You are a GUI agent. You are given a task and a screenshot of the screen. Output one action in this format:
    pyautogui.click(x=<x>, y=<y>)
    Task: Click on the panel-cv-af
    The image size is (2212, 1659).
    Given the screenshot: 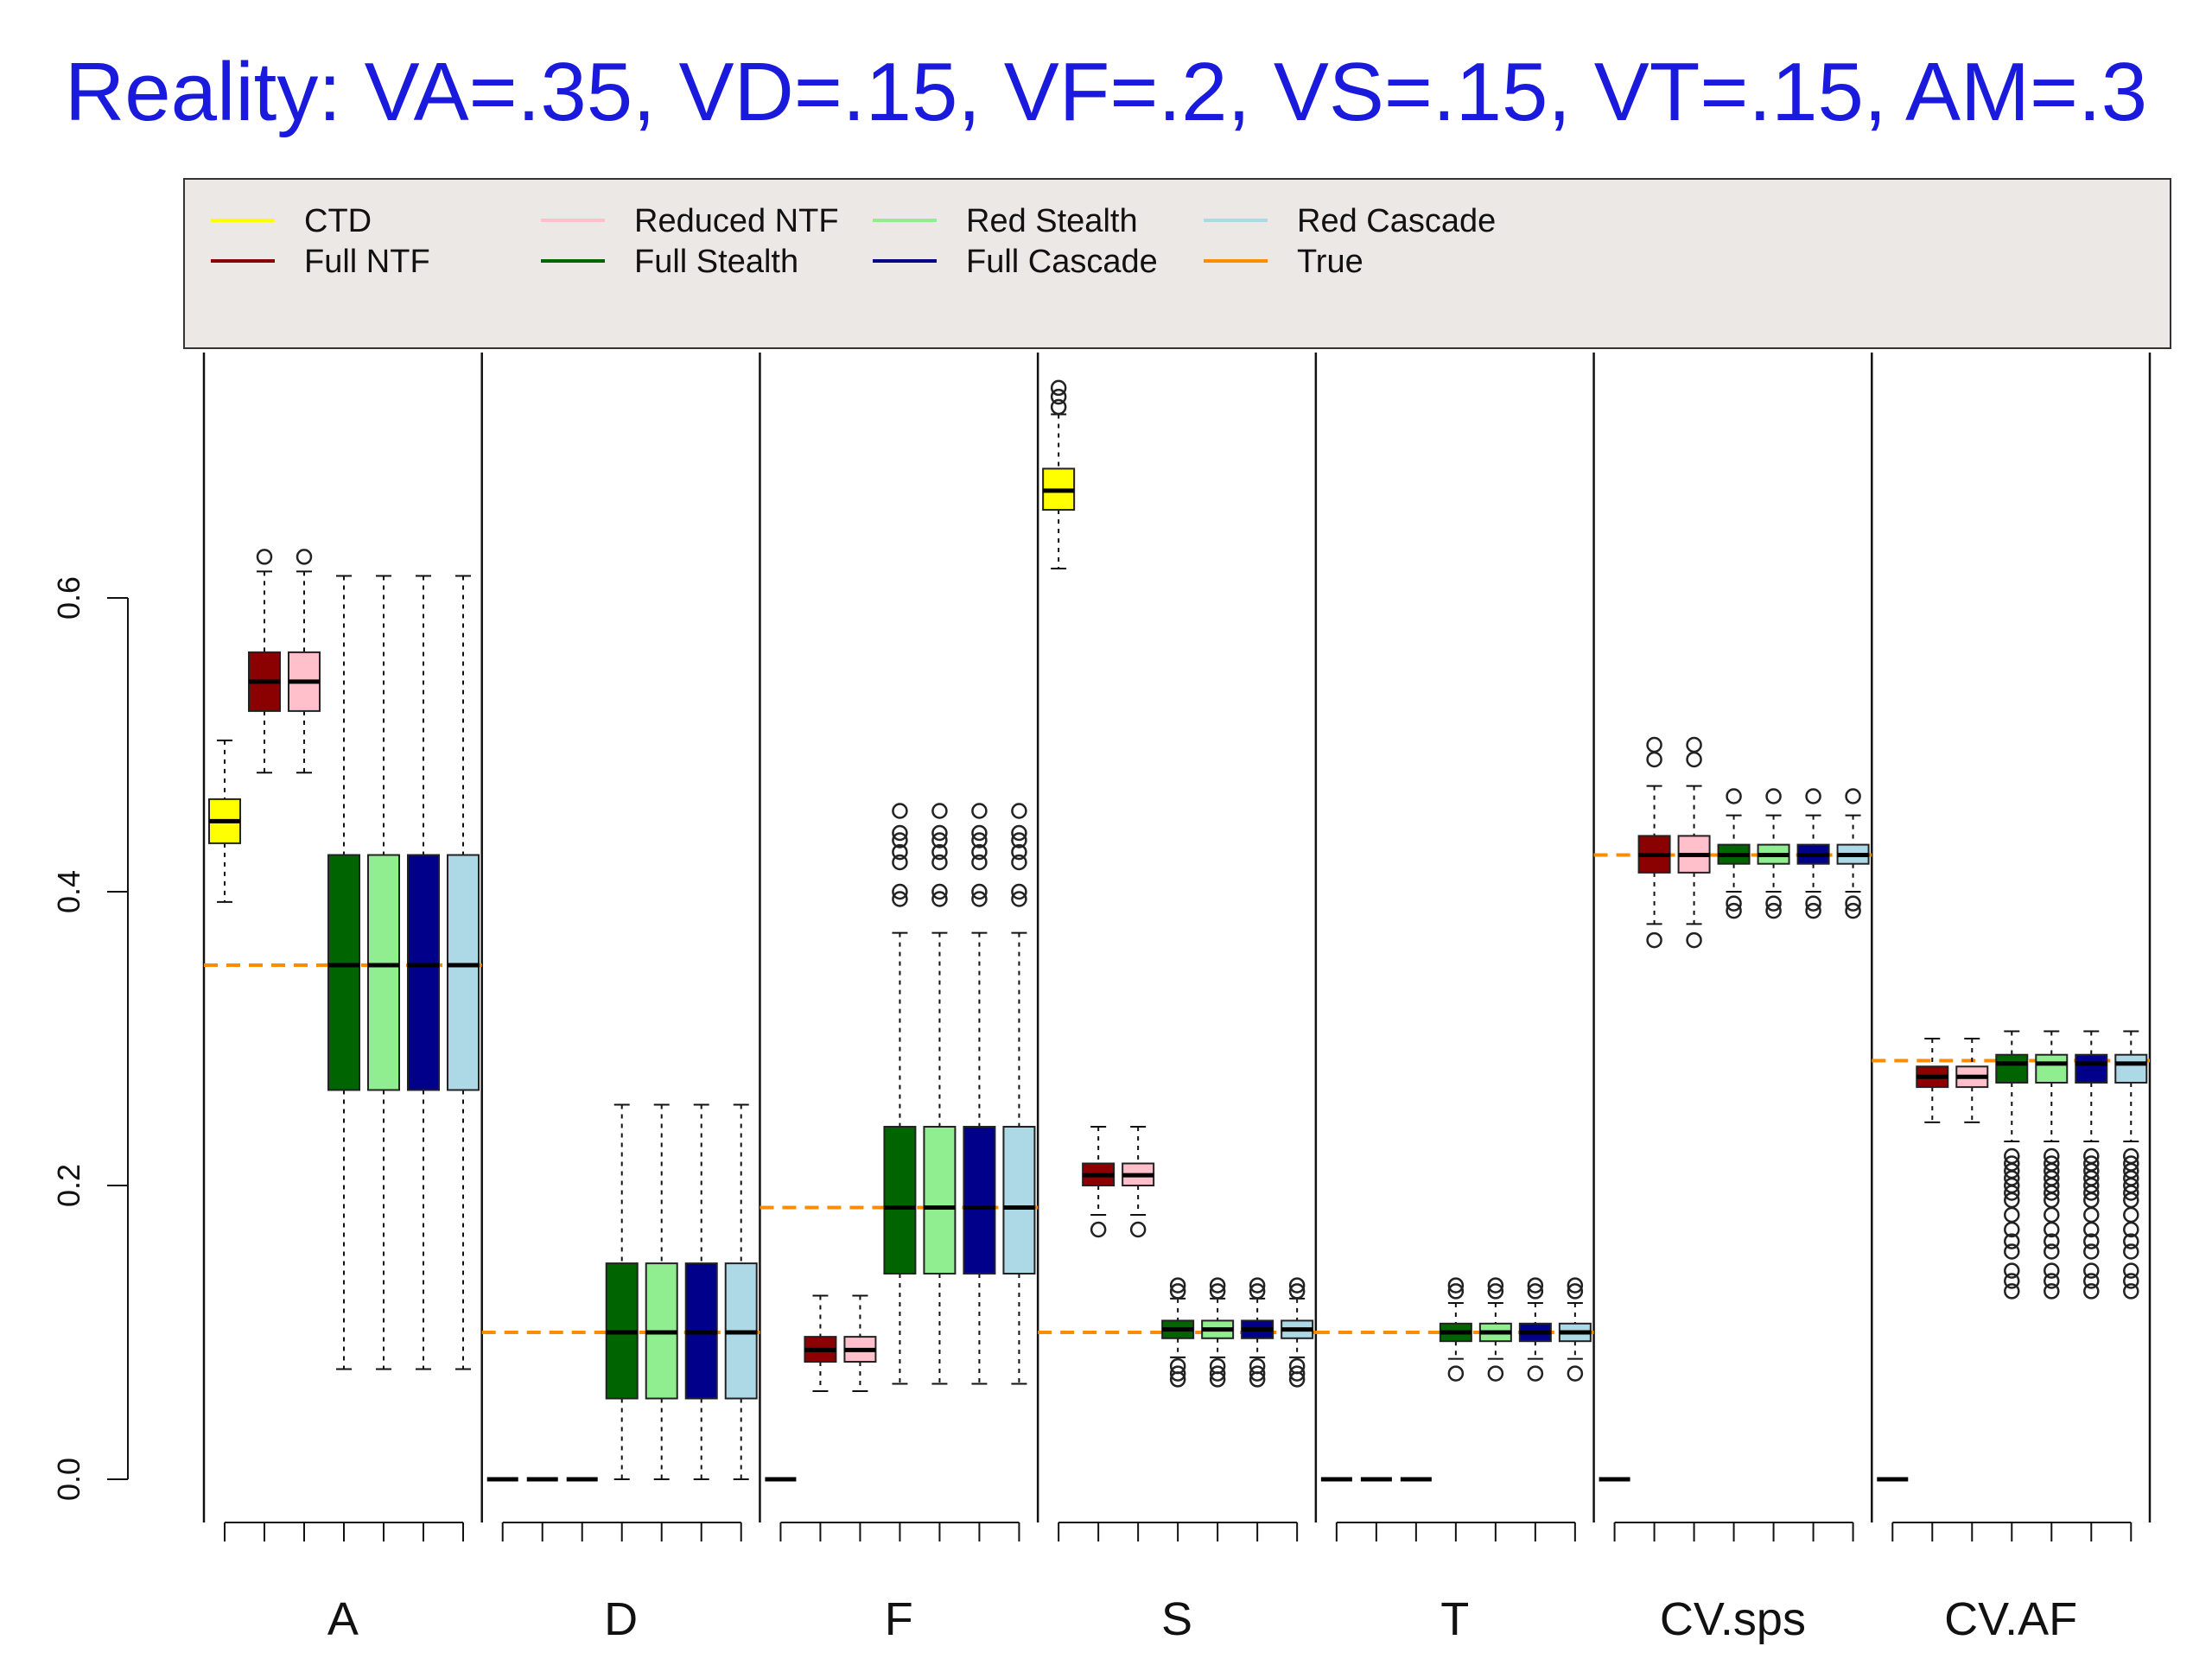 What is the action you would take?
    pyautogui.click(x=2011, y=1256)
    